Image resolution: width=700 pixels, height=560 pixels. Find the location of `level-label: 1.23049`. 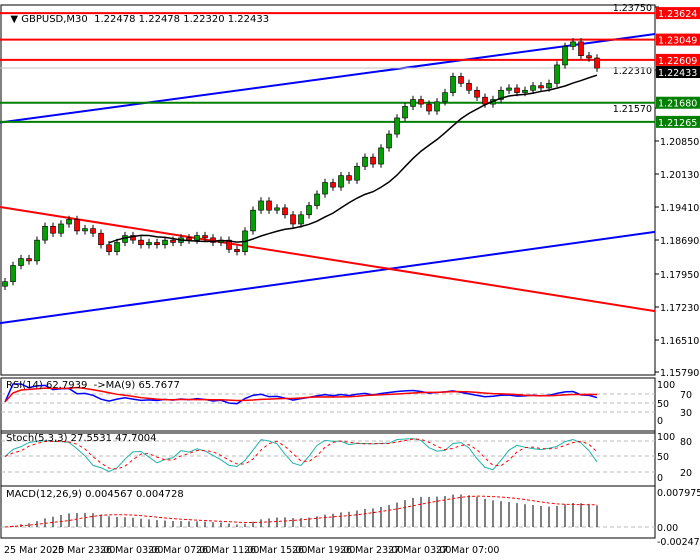

level-label: 1.23049 is located at coordinates (677, 41).